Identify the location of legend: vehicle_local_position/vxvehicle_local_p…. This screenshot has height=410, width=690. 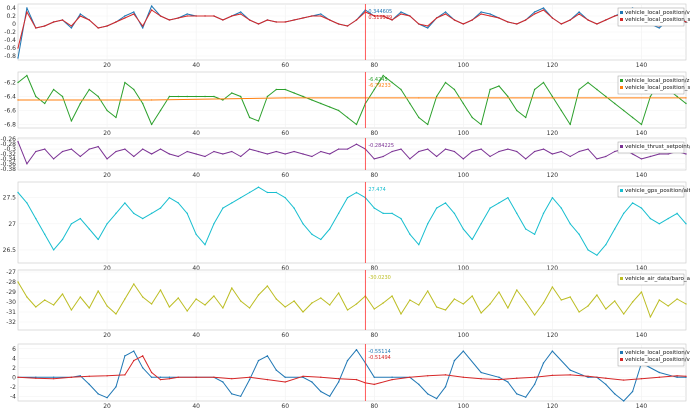
(653, 357).